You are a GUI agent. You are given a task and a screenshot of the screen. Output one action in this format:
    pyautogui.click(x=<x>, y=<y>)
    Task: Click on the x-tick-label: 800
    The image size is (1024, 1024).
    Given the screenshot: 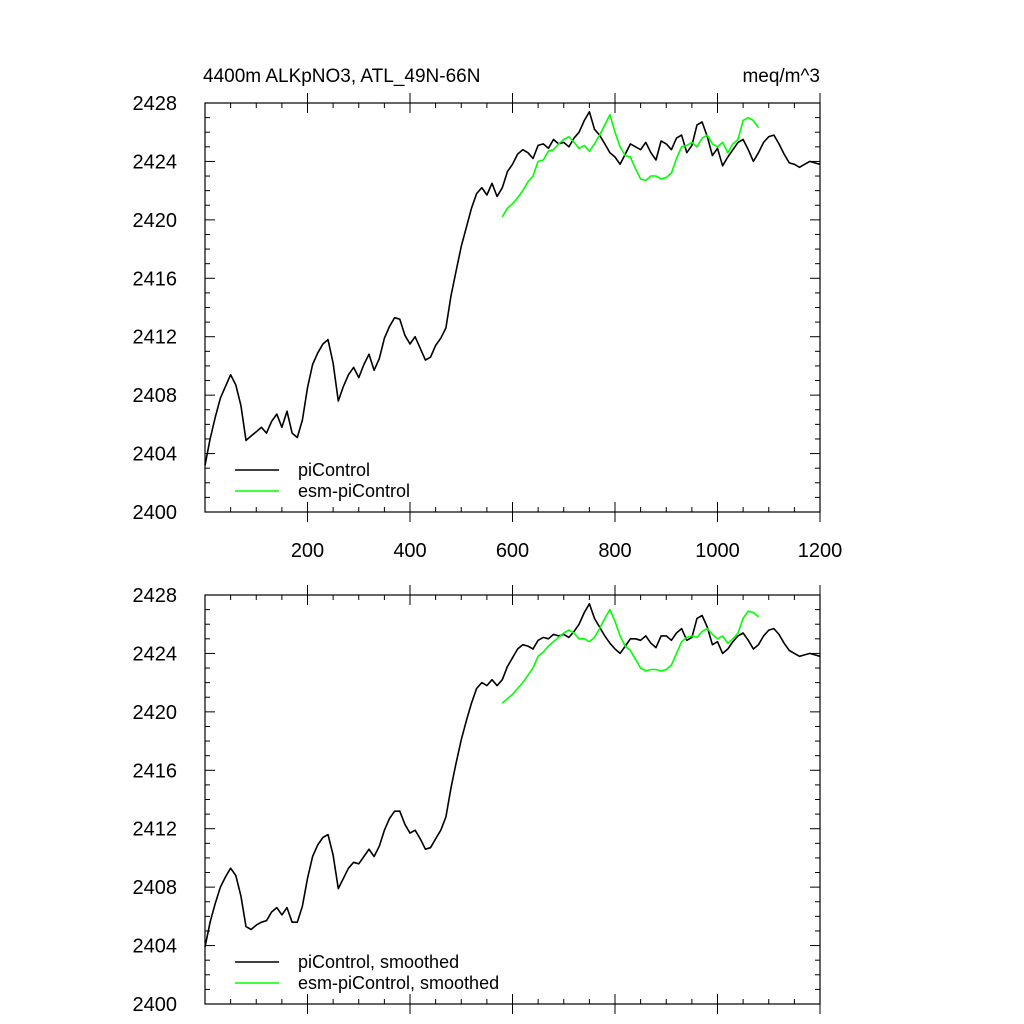 What is the action you would take?
    pyautogui.click(x=614, y=551)
    